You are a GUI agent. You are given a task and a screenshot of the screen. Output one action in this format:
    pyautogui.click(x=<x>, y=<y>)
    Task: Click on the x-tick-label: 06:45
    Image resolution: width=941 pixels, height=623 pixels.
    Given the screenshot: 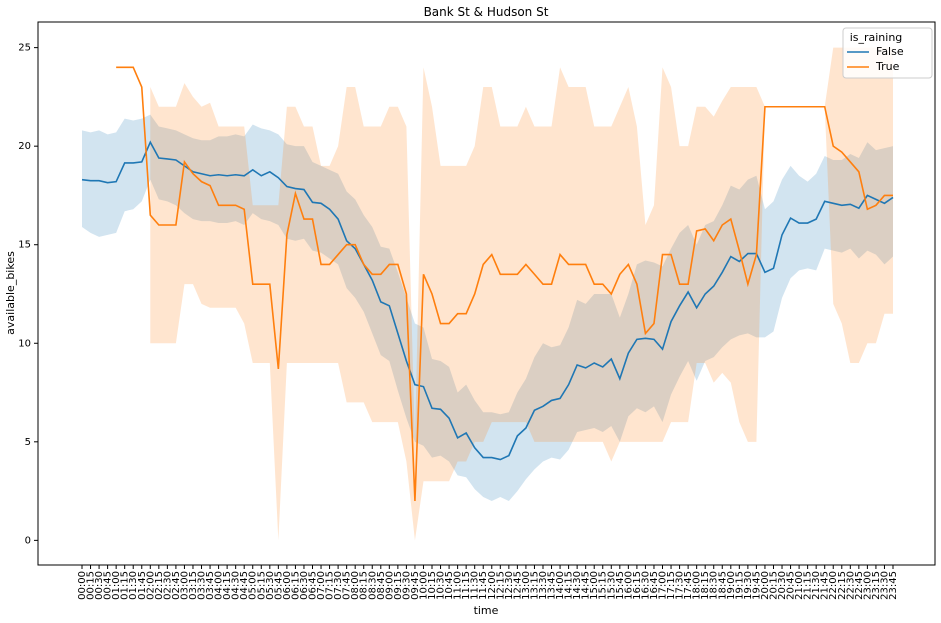 What is the action you would take?
    pyautogui.click(x=312, y=585)
    